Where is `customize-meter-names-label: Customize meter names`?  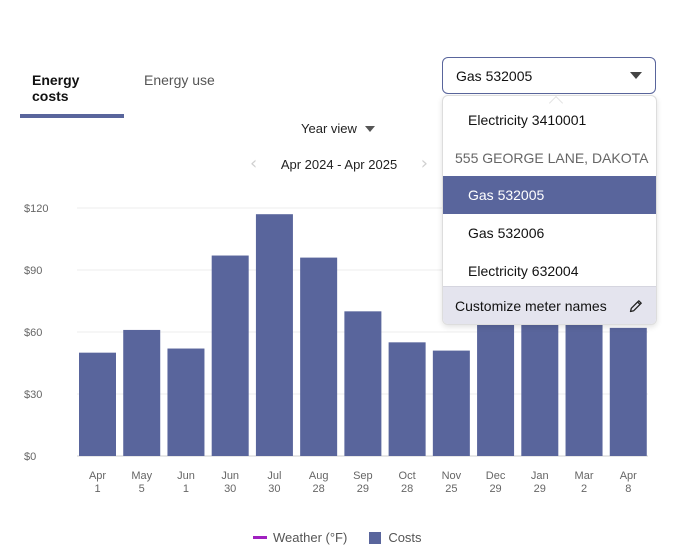 customize-meter-names-label: Customize meter names is located at coordinates (531, 305).